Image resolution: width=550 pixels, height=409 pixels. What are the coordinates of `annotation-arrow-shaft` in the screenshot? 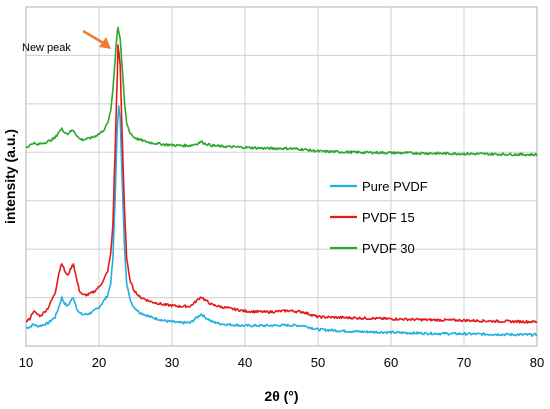 It's located at (94, 37).